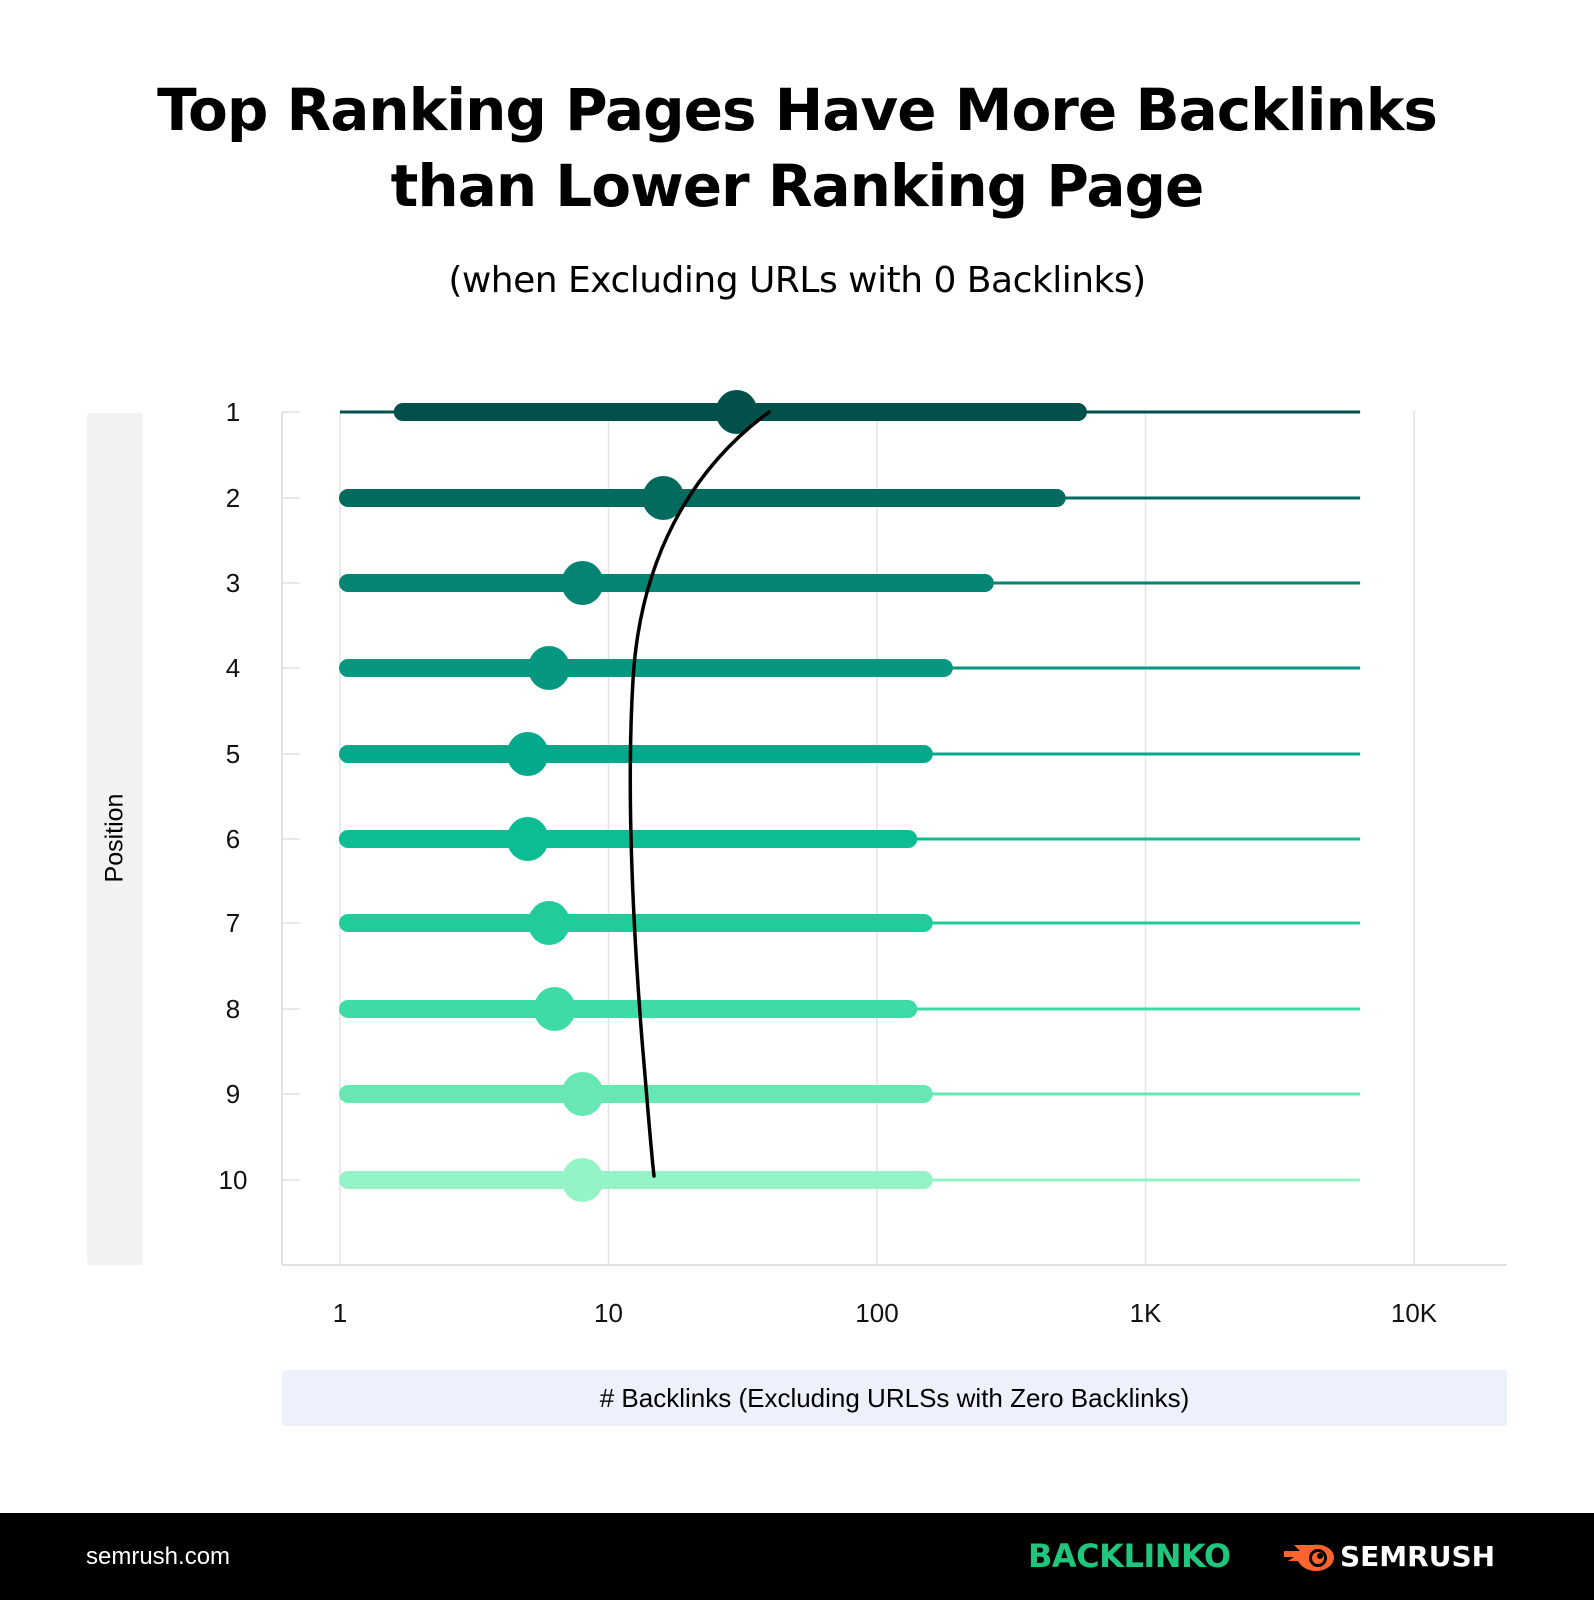 Image resolution: width=1594 pixels, height=1600 pixels. Describe the element at coordinates (233, 1094) in the screenshot. I see `y-tick-label: 9` at that location.